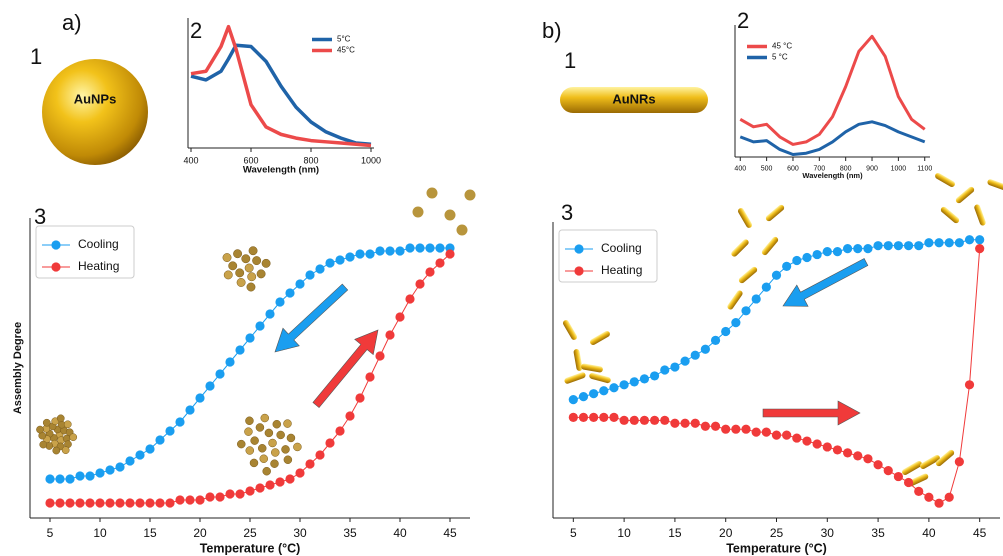 The image size is (1003, 556). I want to click on nanorod-illustration, so click(634, 100).